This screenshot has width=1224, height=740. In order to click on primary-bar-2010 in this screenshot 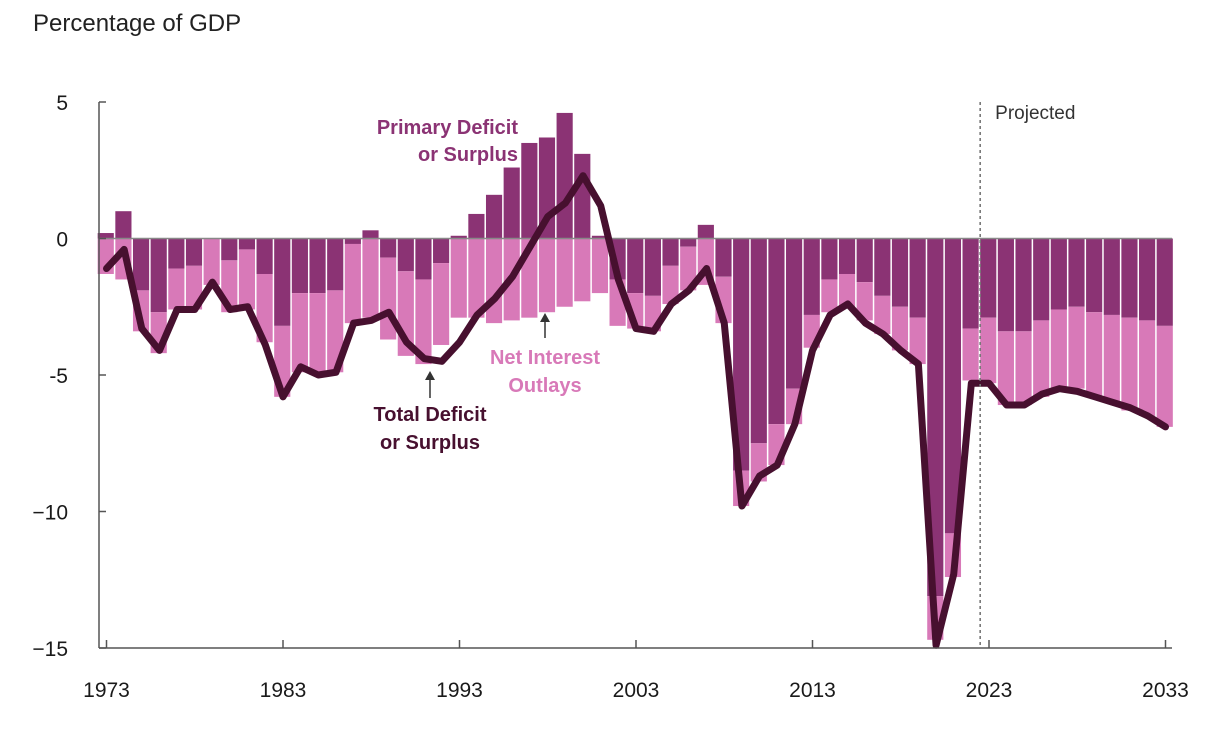, I will do `click(758, 341)`.